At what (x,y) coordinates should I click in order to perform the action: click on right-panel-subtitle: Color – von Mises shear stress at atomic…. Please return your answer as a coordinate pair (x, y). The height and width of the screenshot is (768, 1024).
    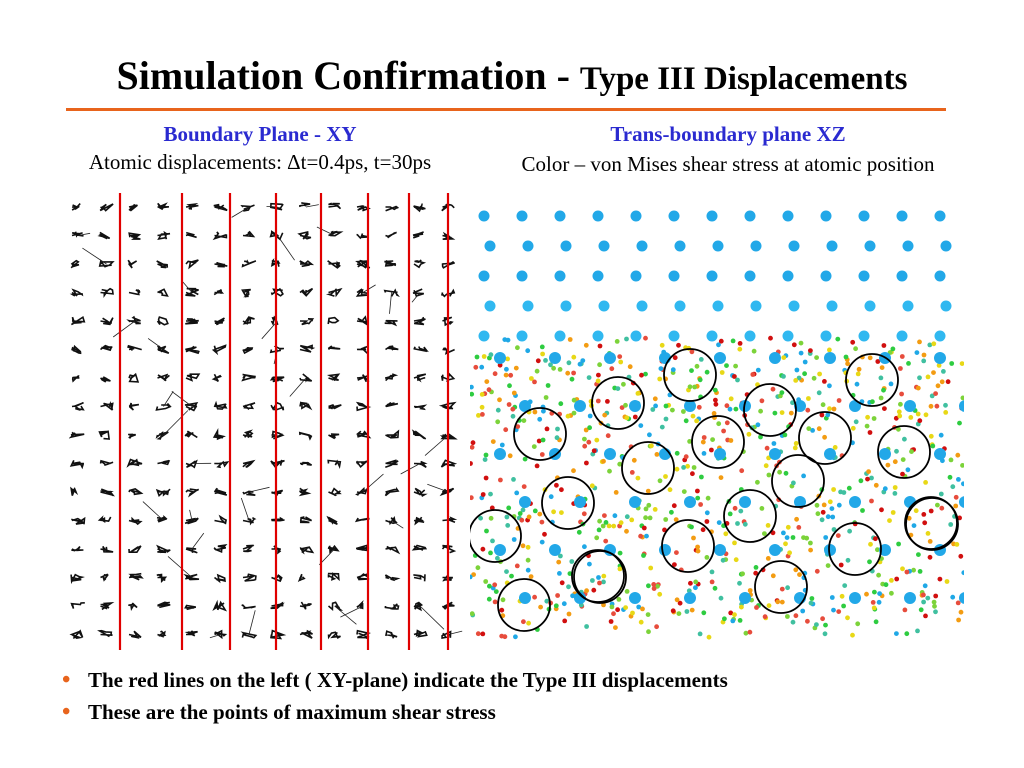
    Looking at the image, I should click on (728, 164).